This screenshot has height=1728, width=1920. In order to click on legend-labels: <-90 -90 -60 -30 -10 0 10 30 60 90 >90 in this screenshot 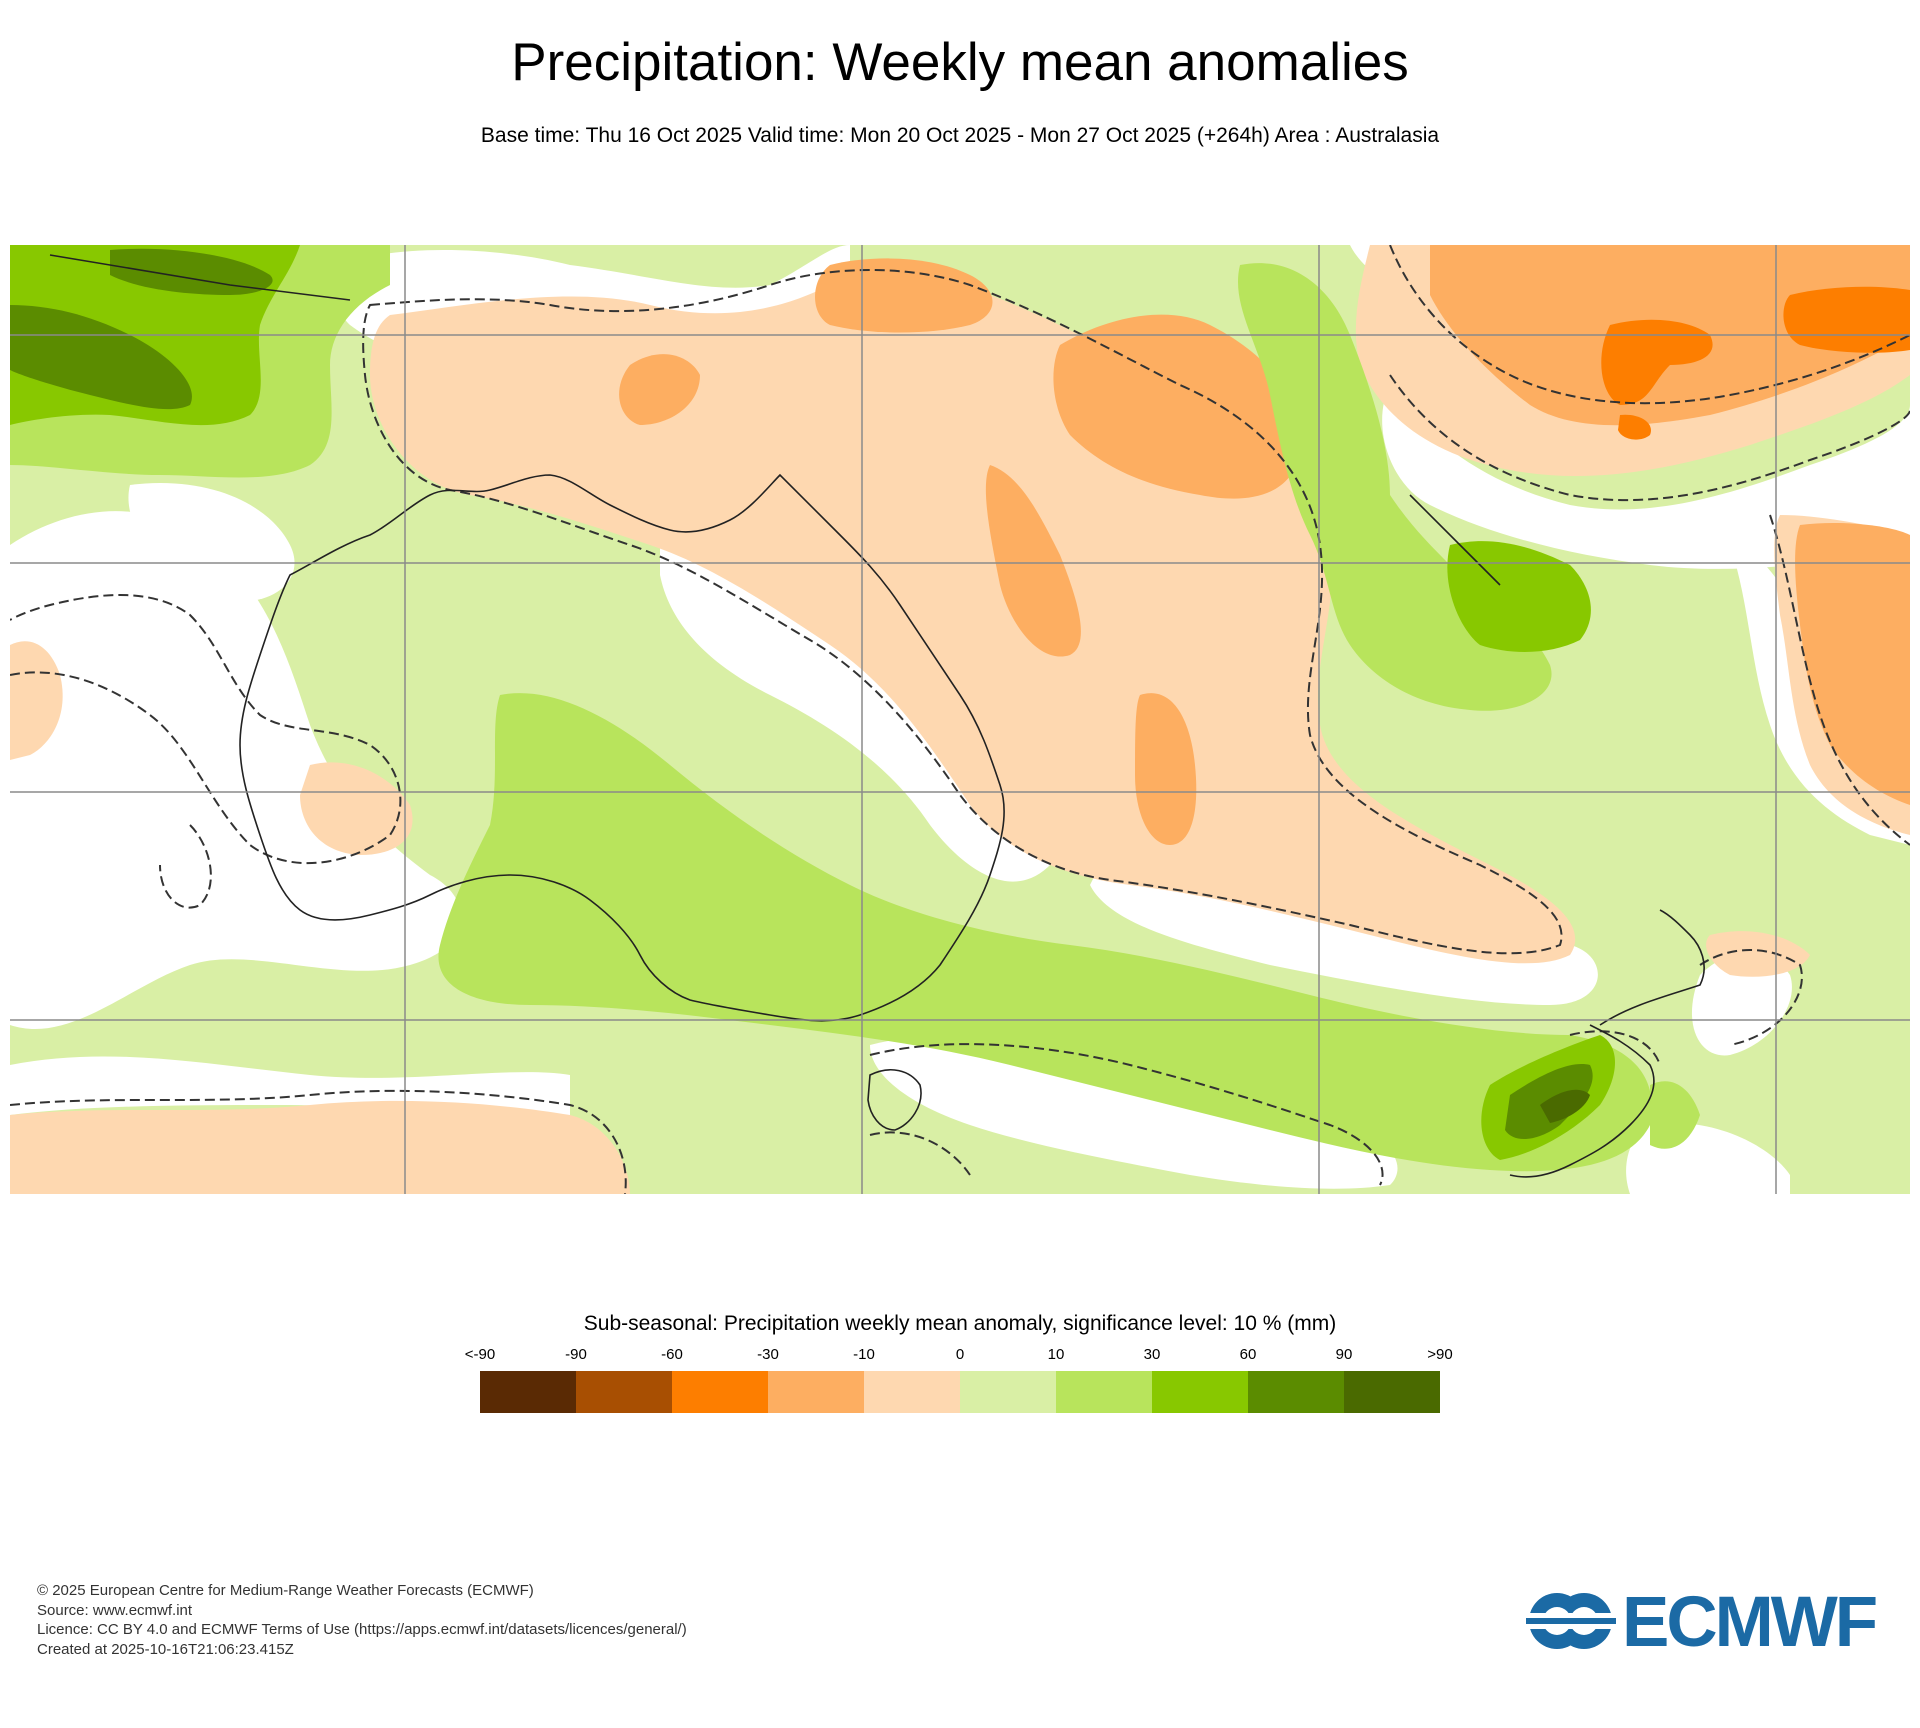, I will do `click(959, 1356)`.